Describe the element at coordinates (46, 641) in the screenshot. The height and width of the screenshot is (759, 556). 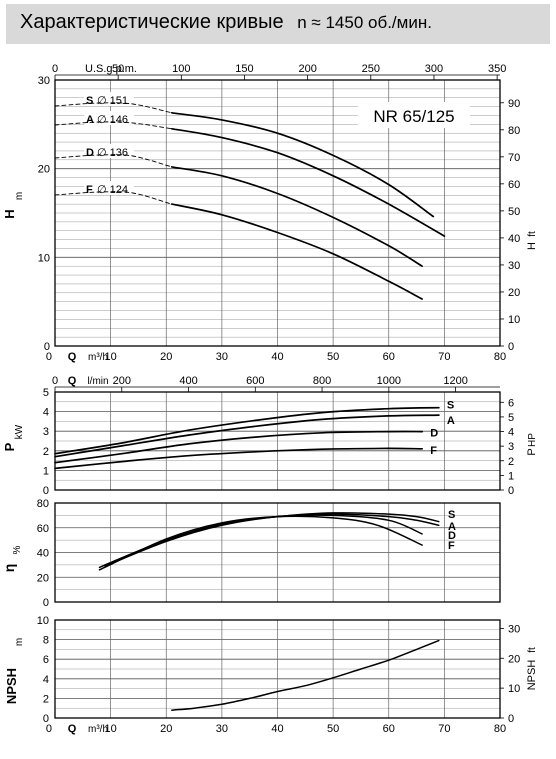
I see `npsh-tick-label: 8` at that location.